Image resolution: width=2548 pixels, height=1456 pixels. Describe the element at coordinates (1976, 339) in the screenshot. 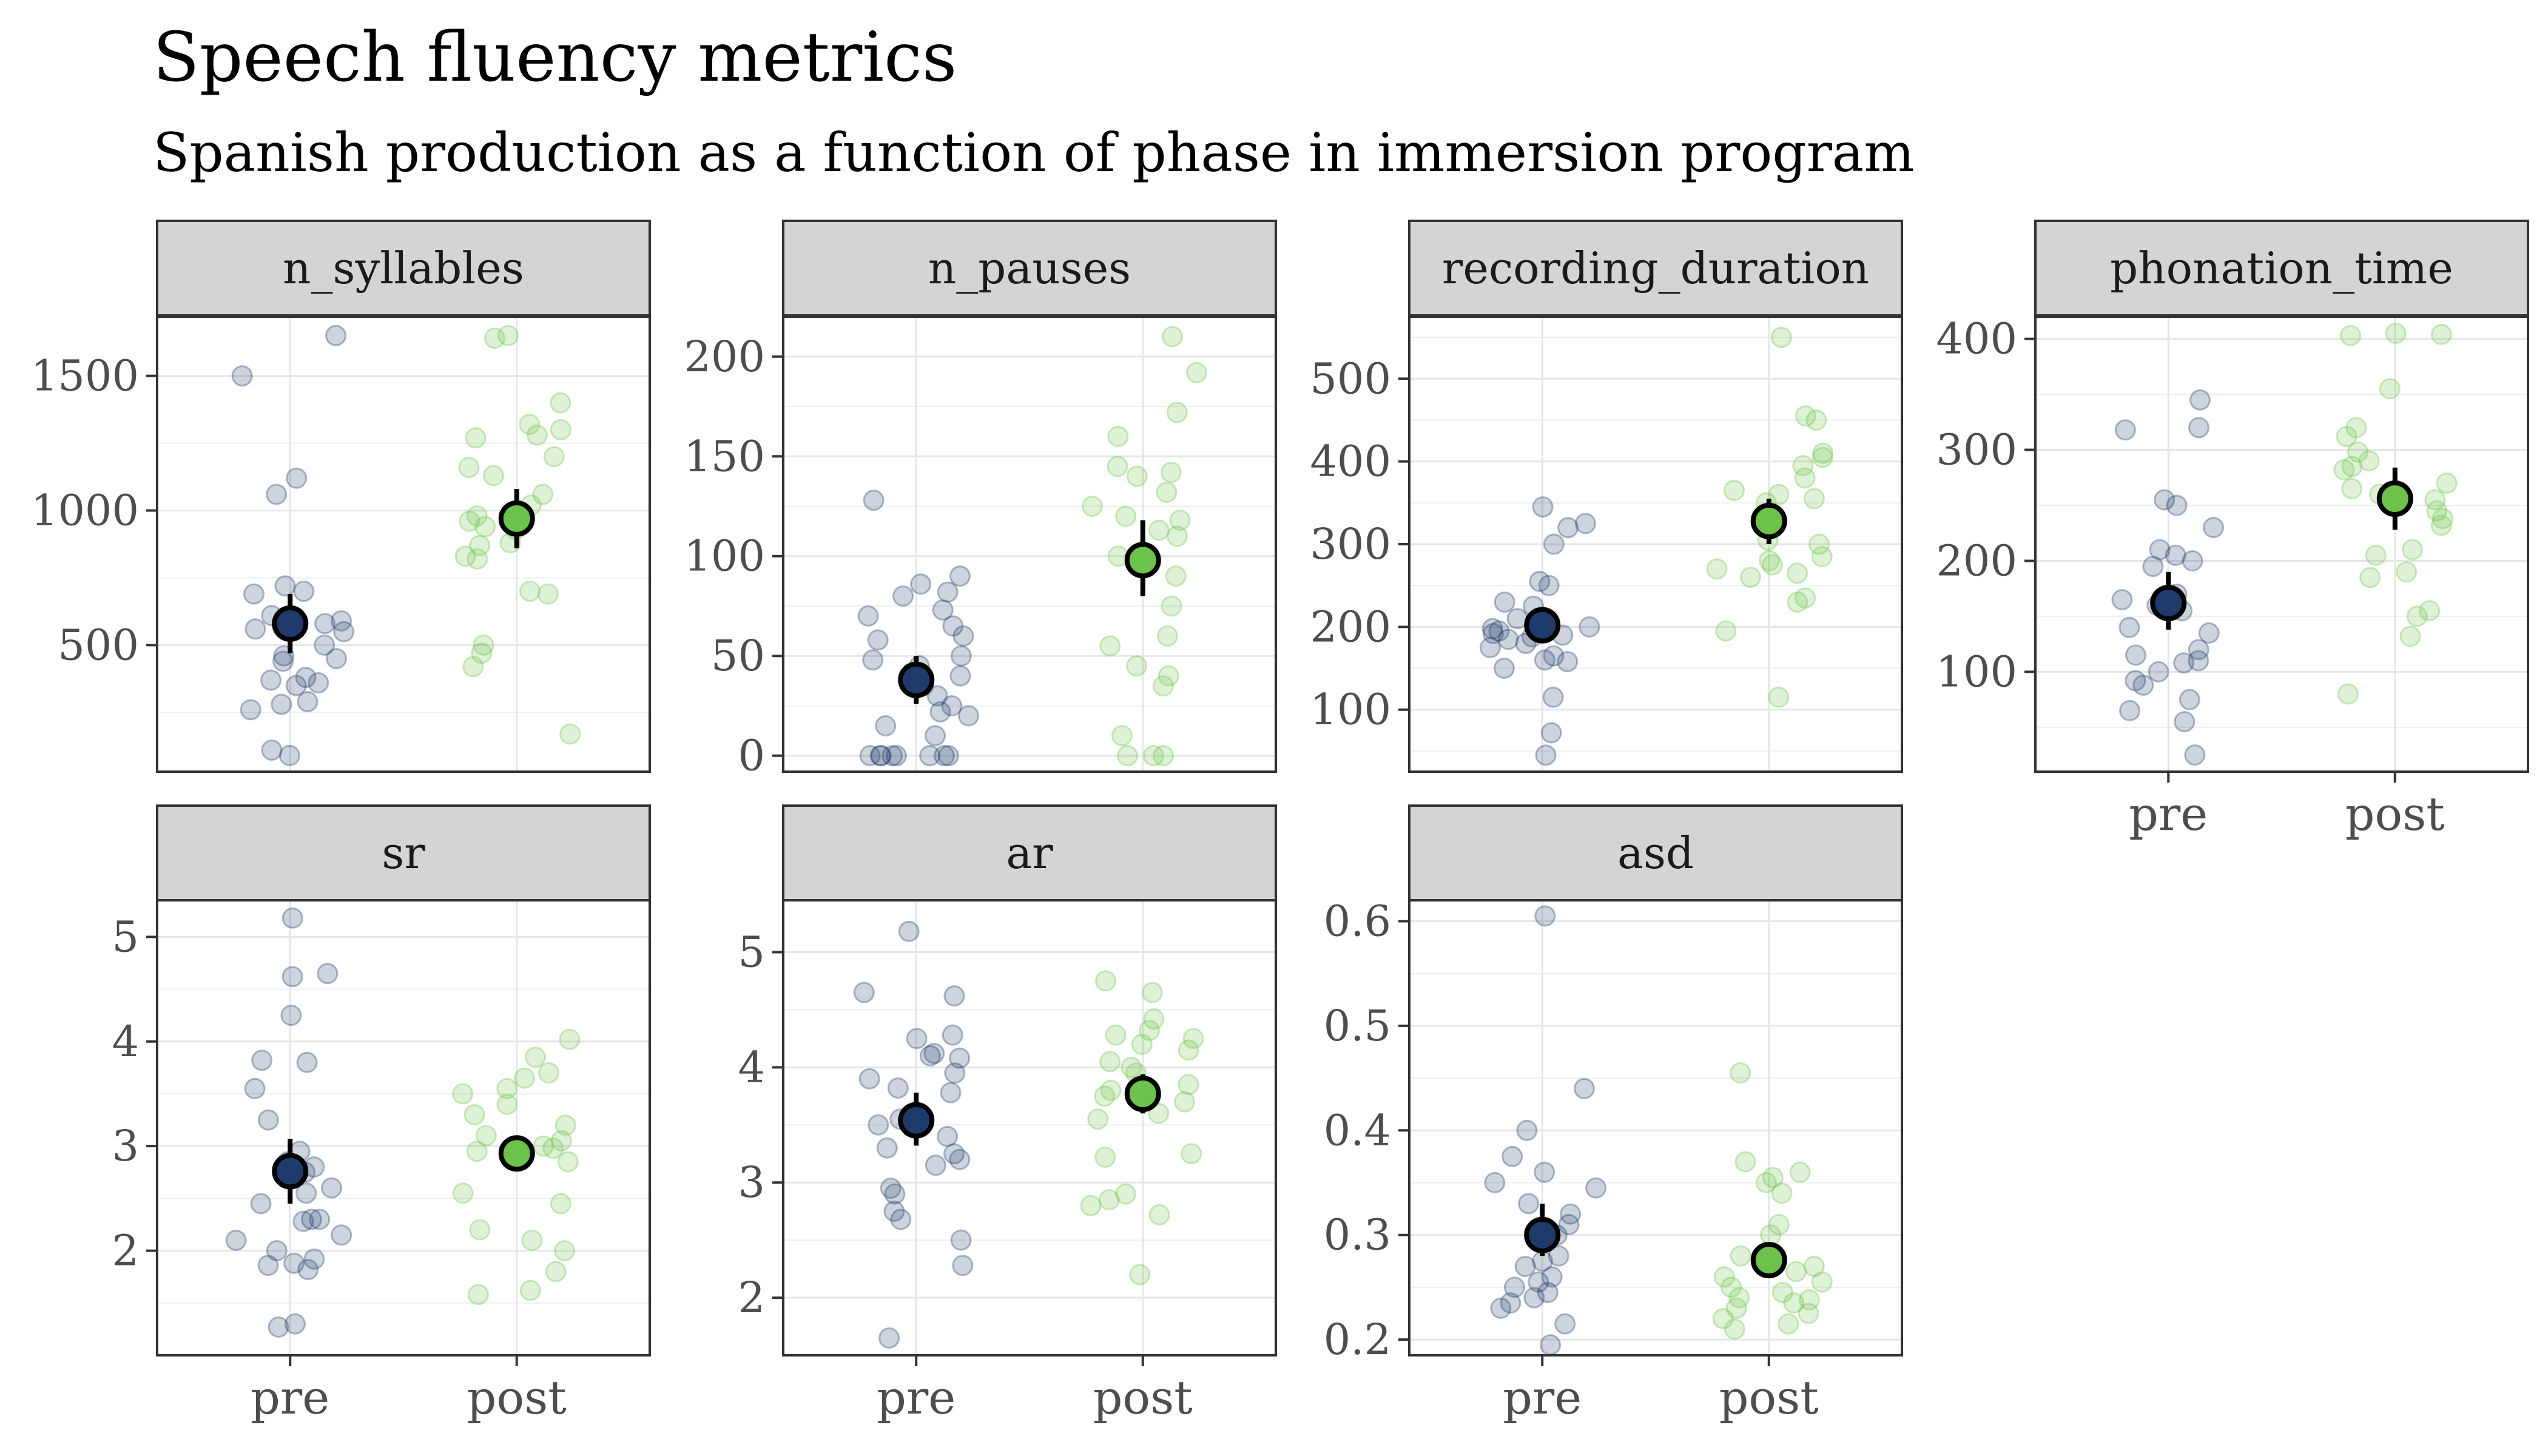

I see `y-tick-label: 400` at that location.